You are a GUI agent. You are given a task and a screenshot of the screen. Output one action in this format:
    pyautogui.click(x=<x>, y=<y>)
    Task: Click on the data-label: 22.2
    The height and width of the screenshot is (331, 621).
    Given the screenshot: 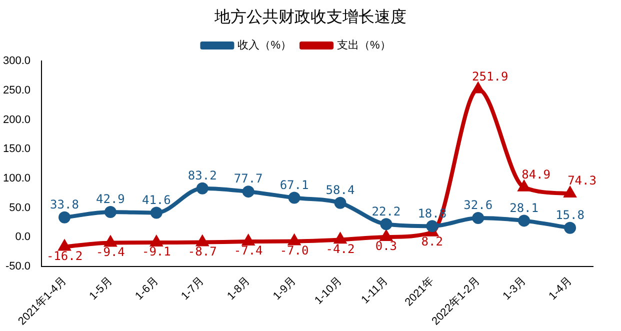 What is the action you would take?
    pyautogui.click(x=386, y=211)
    